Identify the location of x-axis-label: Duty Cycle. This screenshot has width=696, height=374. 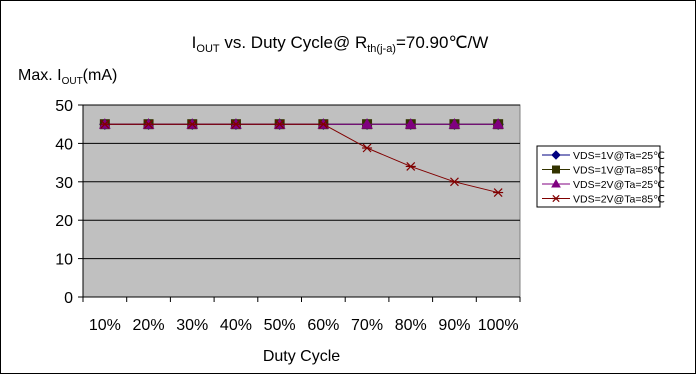
(301, 356).